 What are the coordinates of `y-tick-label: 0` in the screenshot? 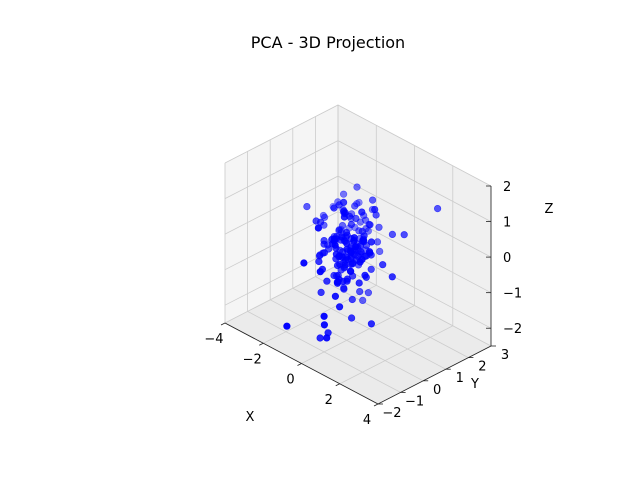 It's located at (437, 390).